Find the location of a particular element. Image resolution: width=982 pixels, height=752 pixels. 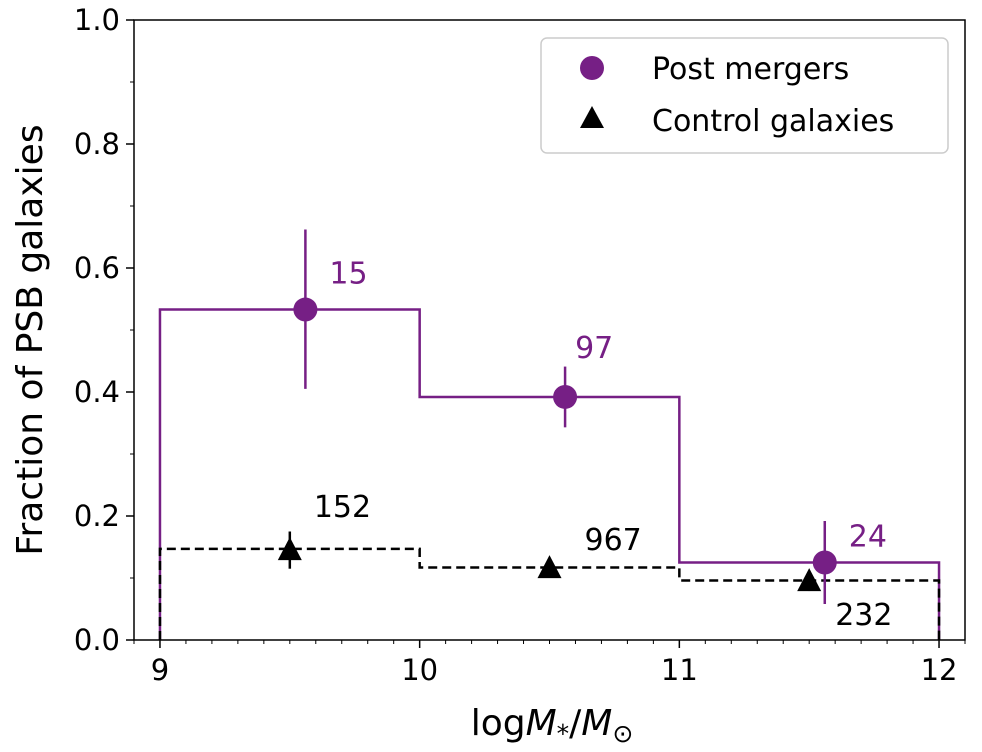

legend: Post mergers Control galaxies is located at coordinates (744, 95).